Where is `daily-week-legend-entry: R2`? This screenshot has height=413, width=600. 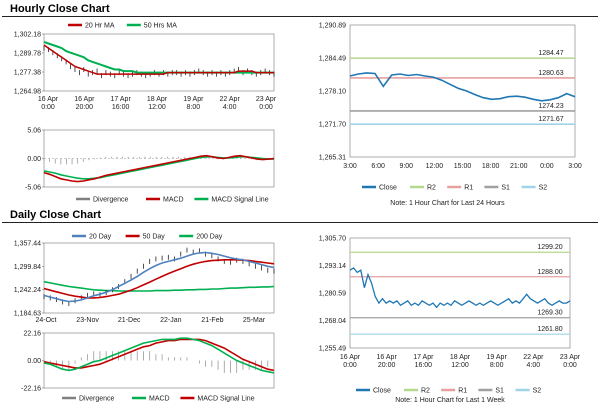
daily-week-legend-entry: R2 is located at coordinates (425, 391).